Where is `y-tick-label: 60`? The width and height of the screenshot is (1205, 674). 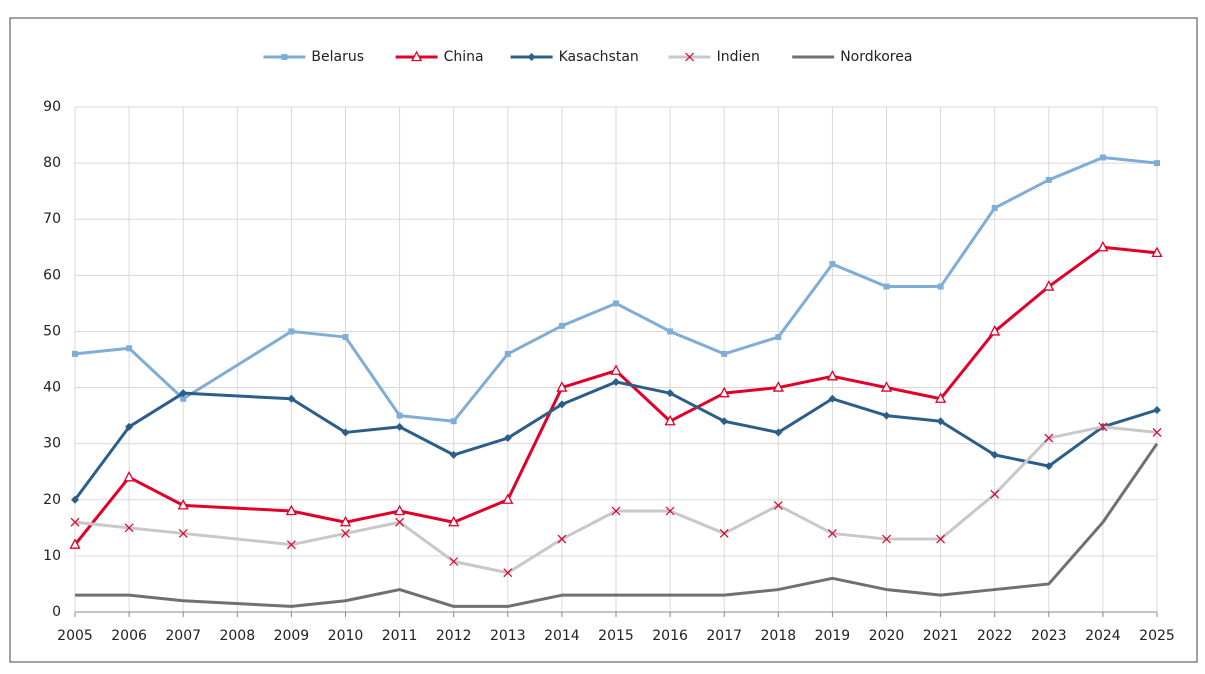 y-tick-label: 60 is located at coordinates (52, 275).